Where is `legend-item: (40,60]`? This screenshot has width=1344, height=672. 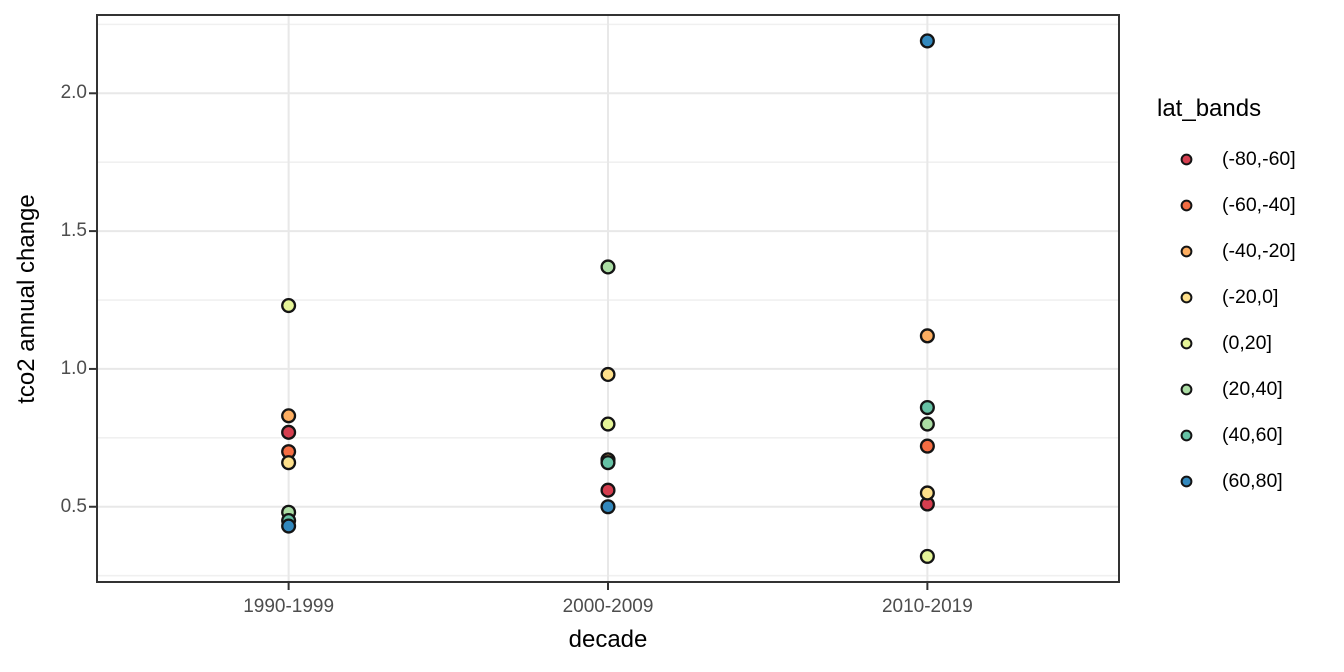
legend-item: (40,60] is located at coordinates (1226, 435).